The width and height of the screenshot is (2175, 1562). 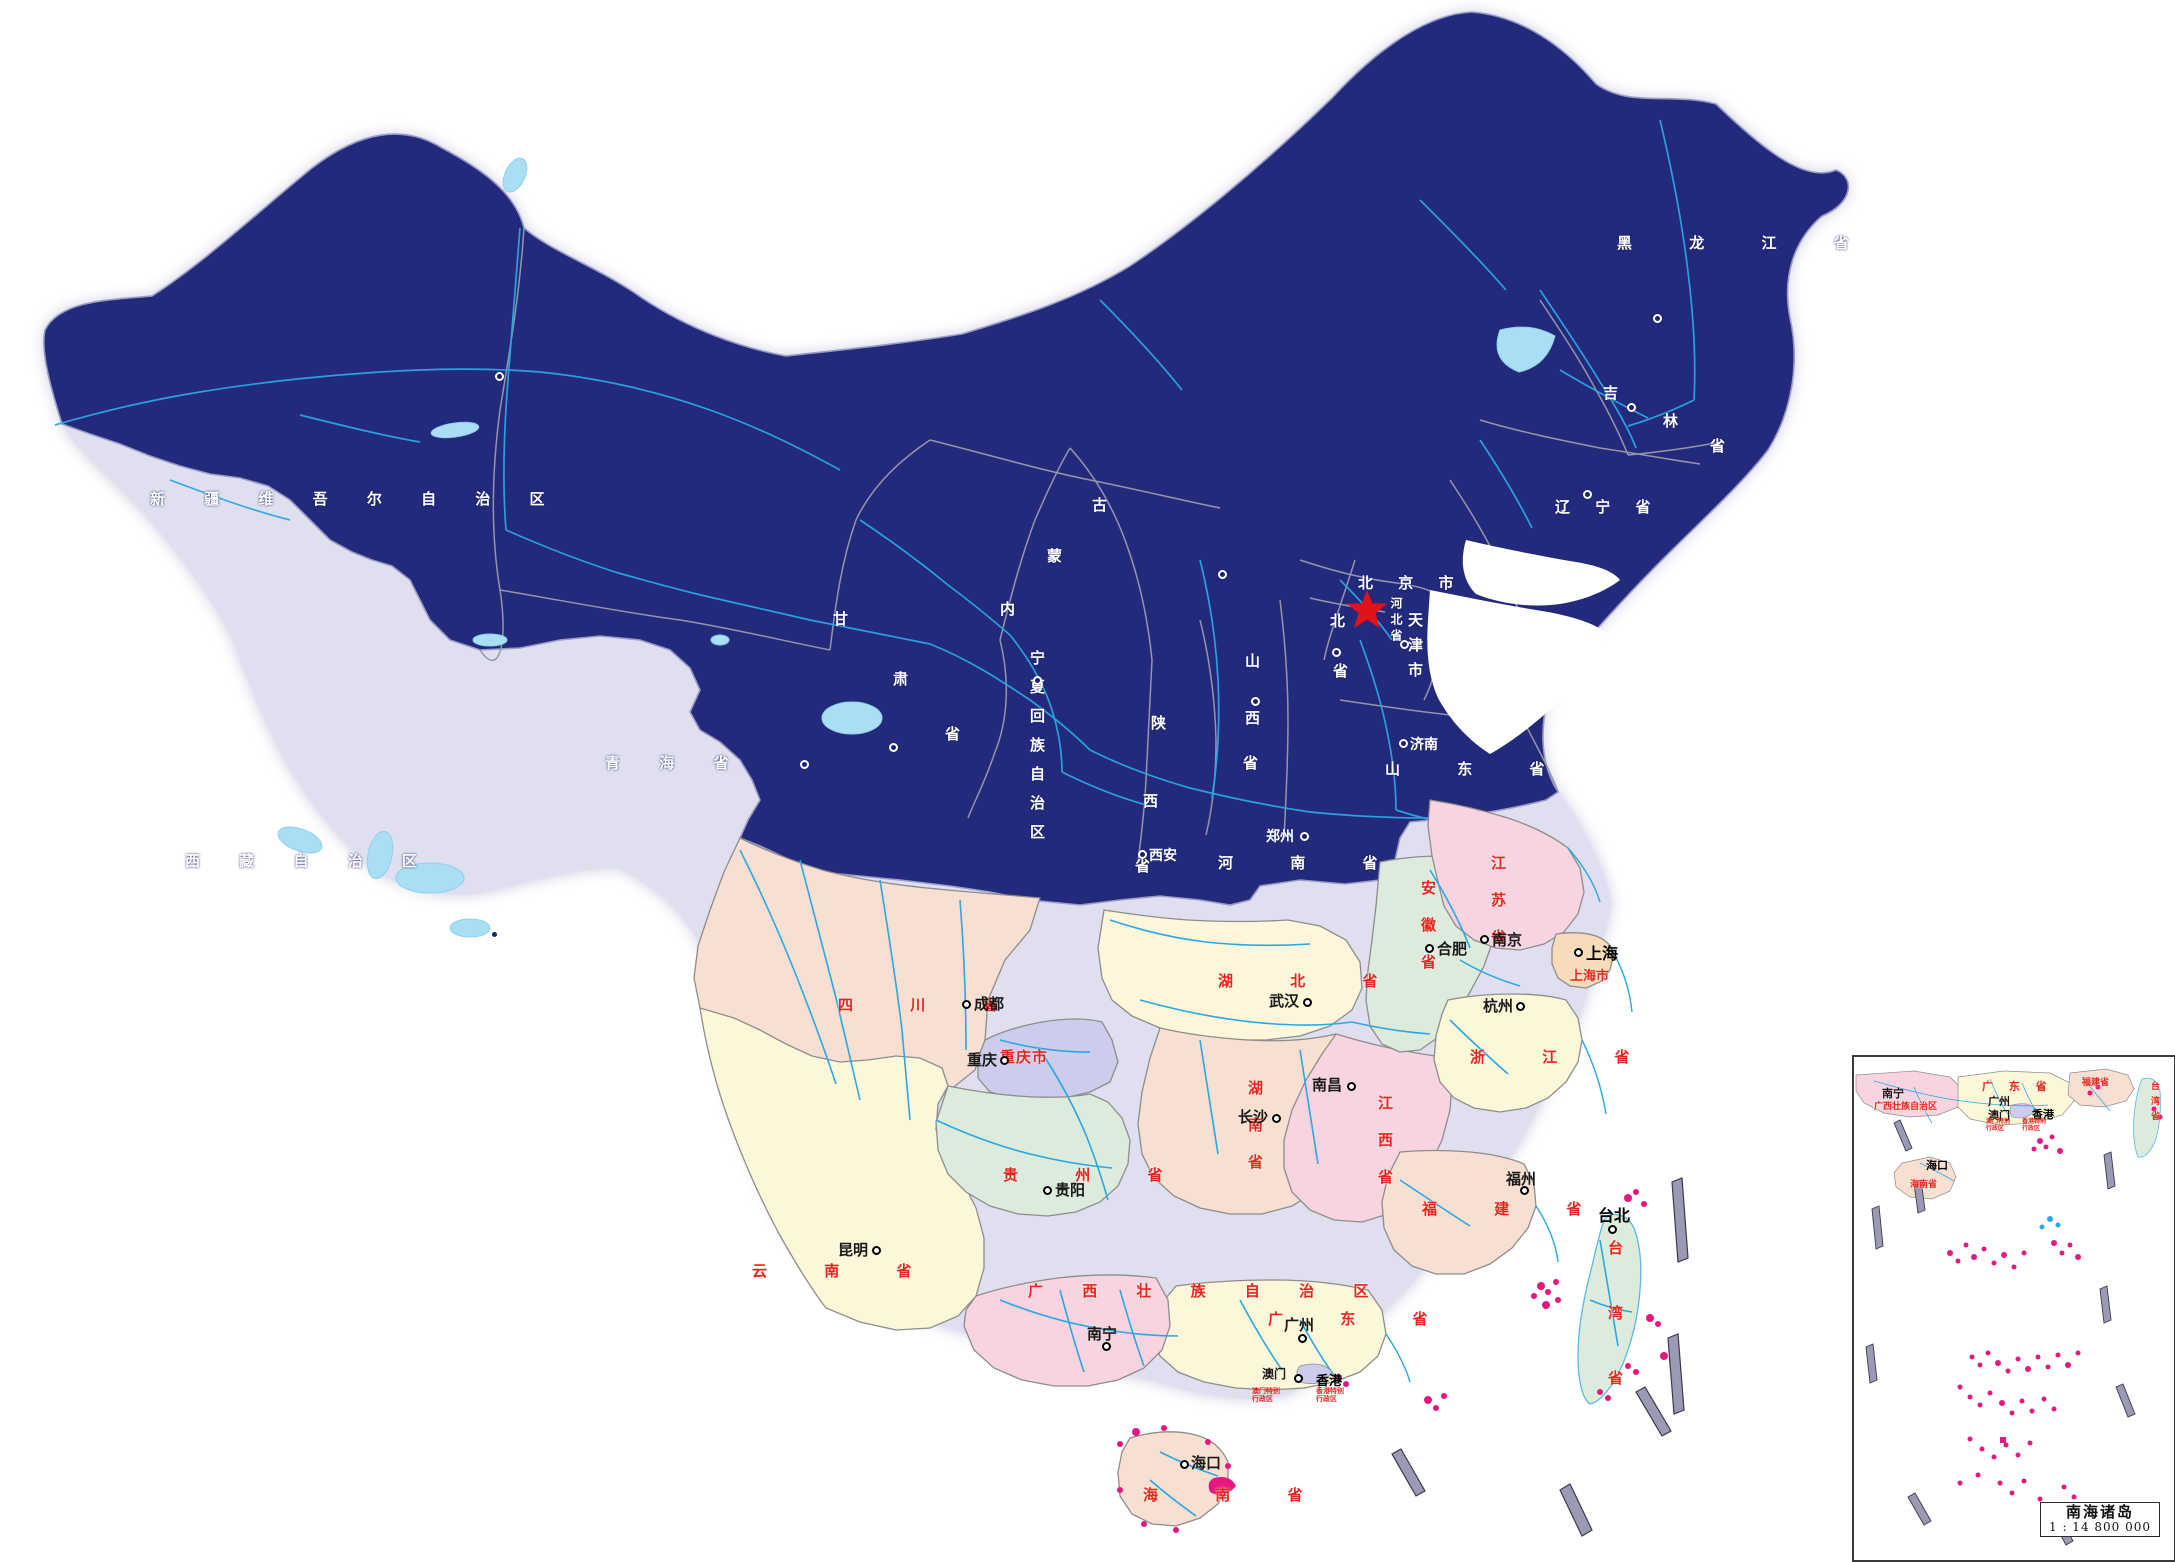 What do you see at coordinates (1429, 948) in the screenshot?
I see `city-dot-hefei` at bounding box center [1429, 948].